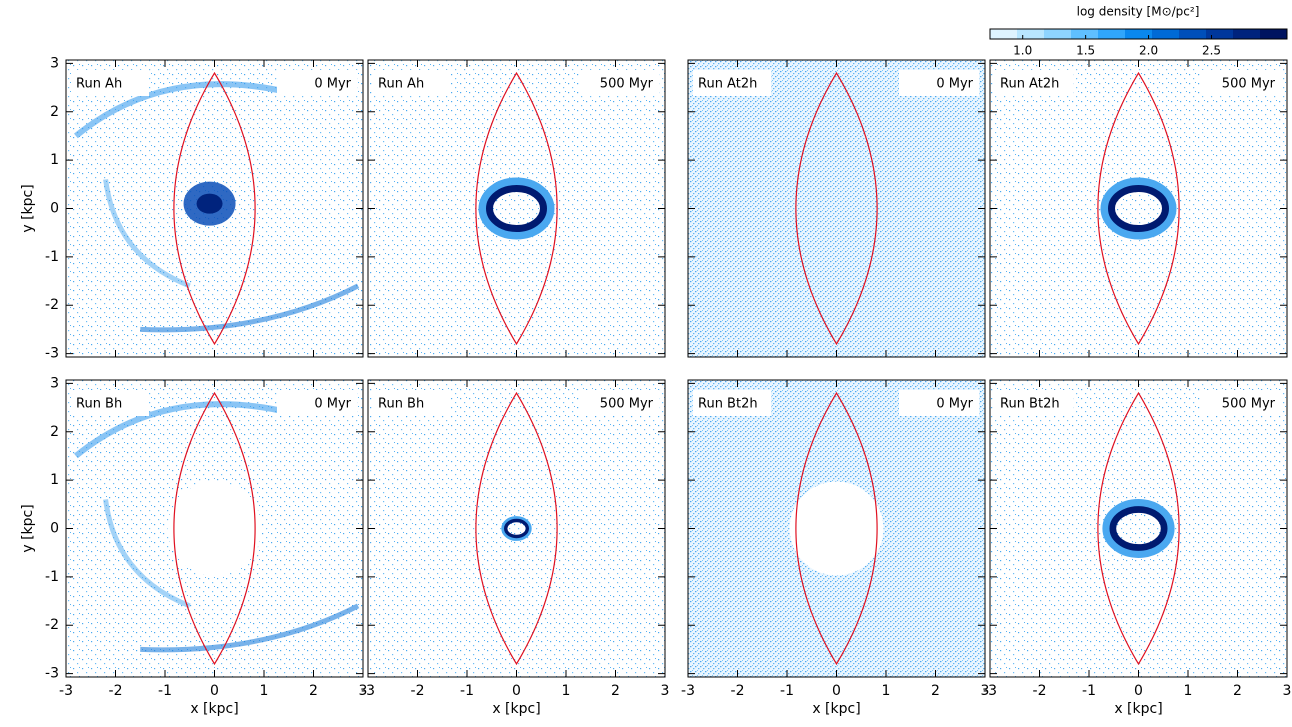  I want to click on y-axis-label: y [kpc], so click(28, 528).